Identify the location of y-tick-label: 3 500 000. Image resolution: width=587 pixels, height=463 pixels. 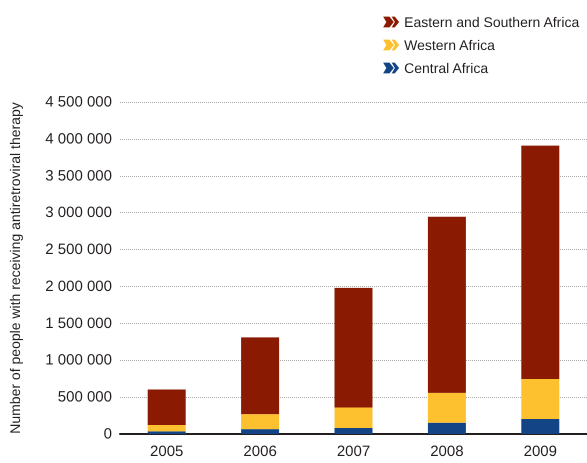
(78, 175).